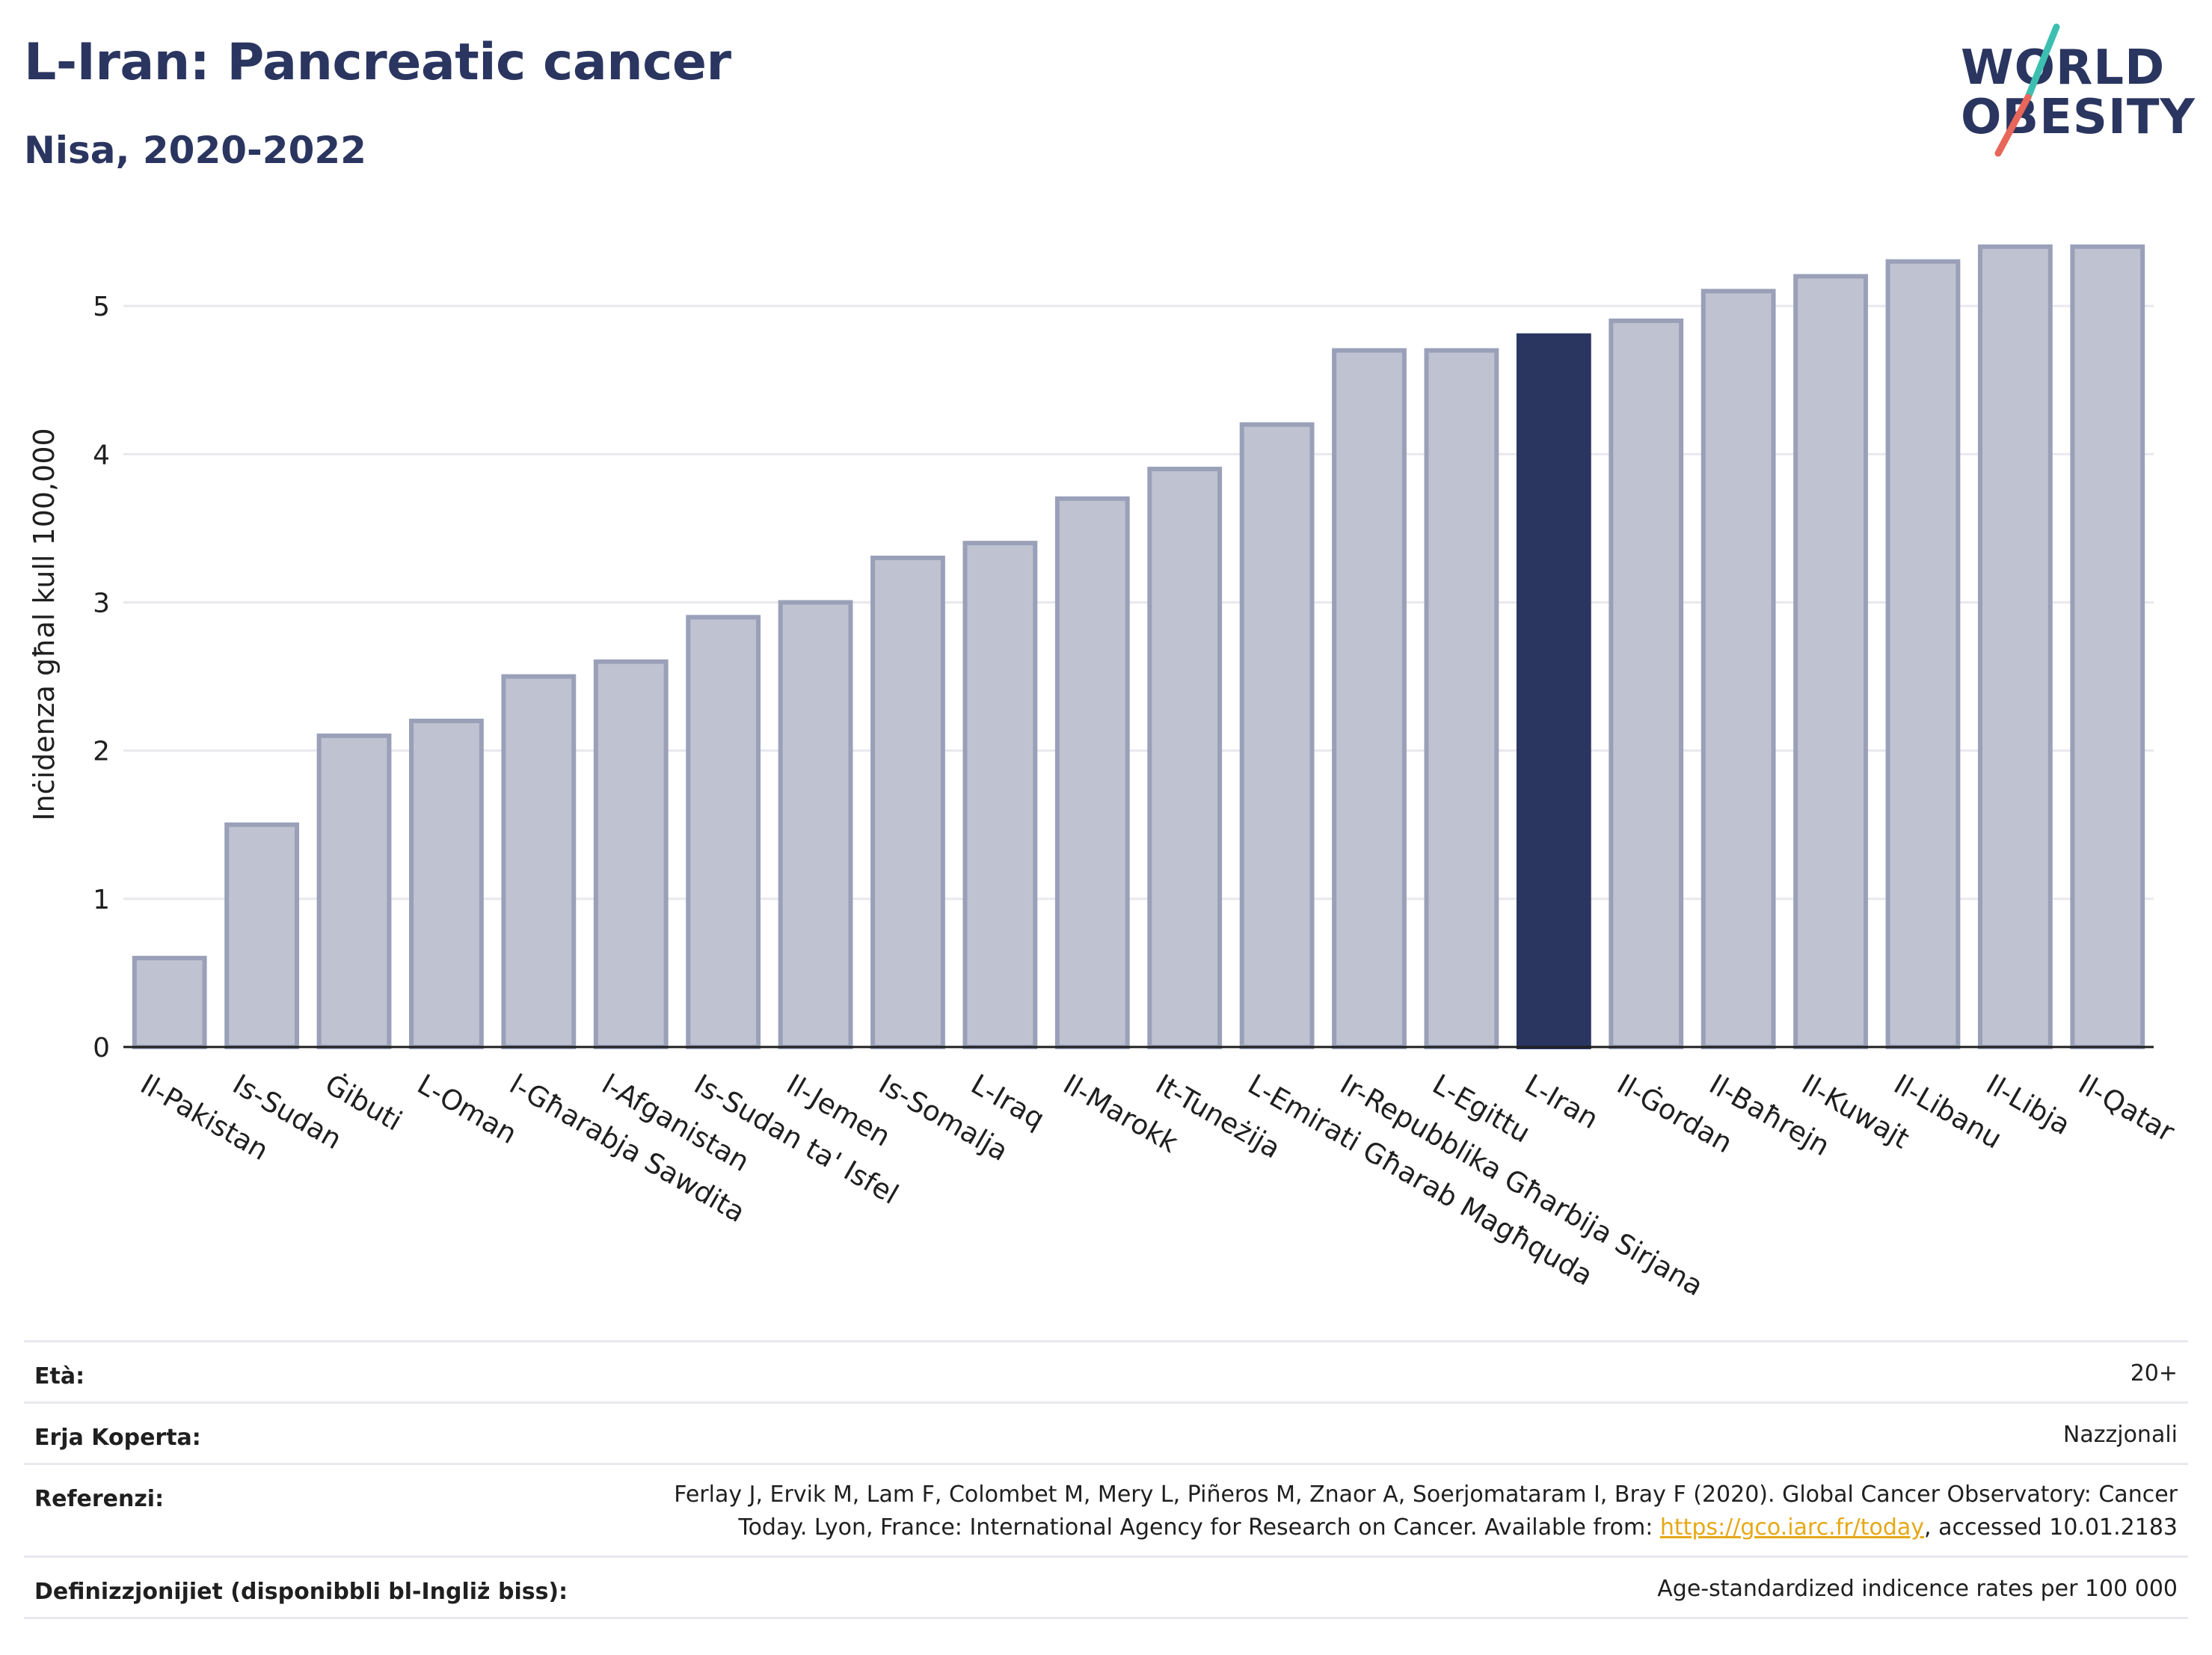  What do you see at coordinates (2051, 1527) in the screenshot?
I see `references-accessed: , accessed 10.01.2183` at bounding box center [2051, 1527].